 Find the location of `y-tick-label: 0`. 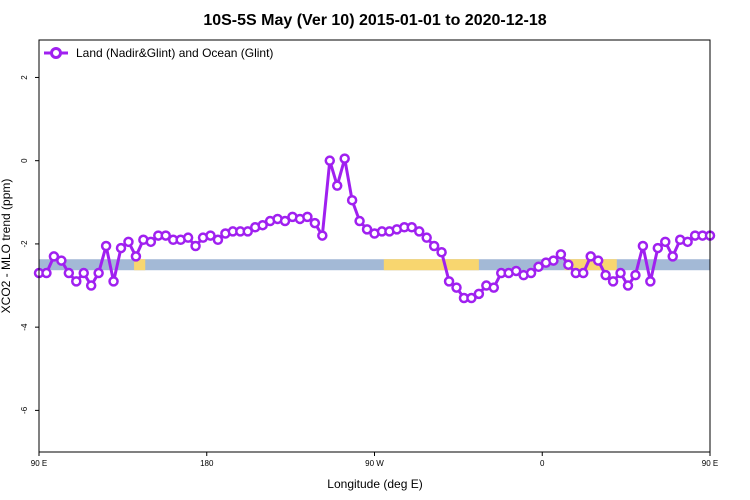

y-tick-label: 0 is located at coordinates (24, 160).